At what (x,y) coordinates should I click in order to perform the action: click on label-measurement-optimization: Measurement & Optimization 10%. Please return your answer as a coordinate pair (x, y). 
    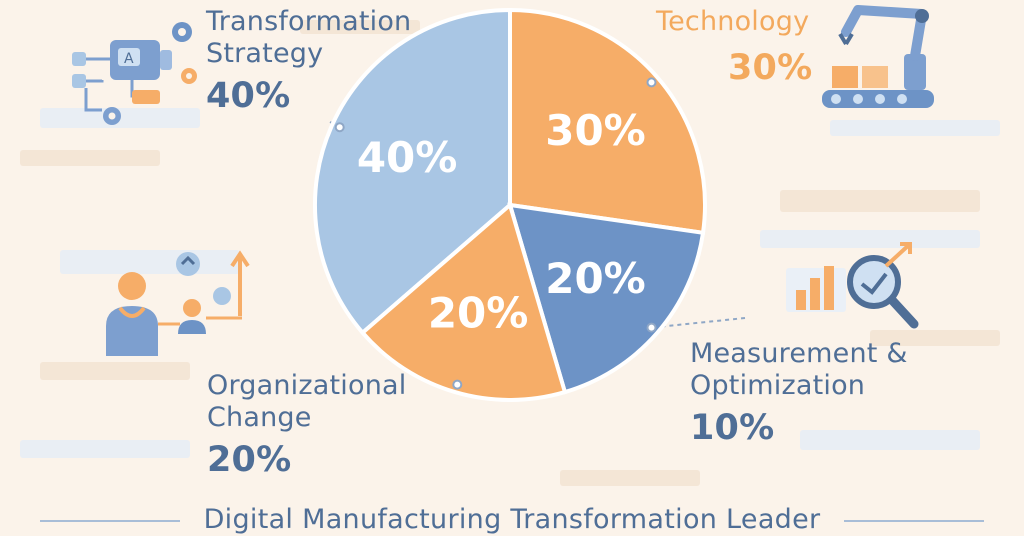
    Looking at the image, I should click on (799, 393).